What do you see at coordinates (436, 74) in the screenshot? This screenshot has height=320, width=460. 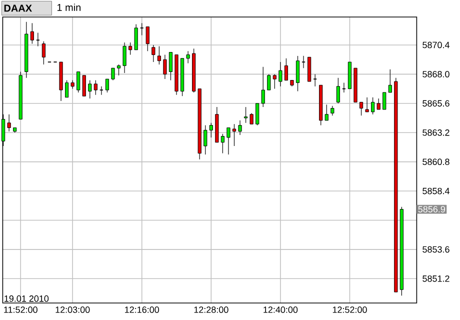 I see `y-tick-label: 5868.0` at bounding box center [436, 74].